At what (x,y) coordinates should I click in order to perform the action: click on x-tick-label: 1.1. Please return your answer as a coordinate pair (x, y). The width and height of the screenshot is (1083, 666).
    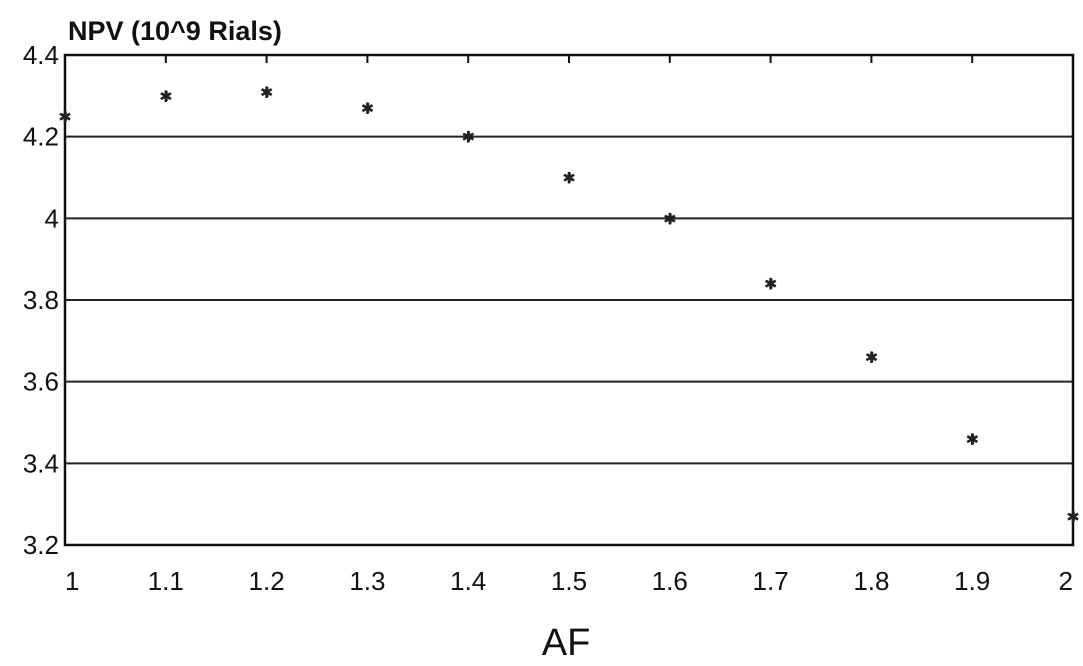
    Looking at the image, I should click on (166, 581).